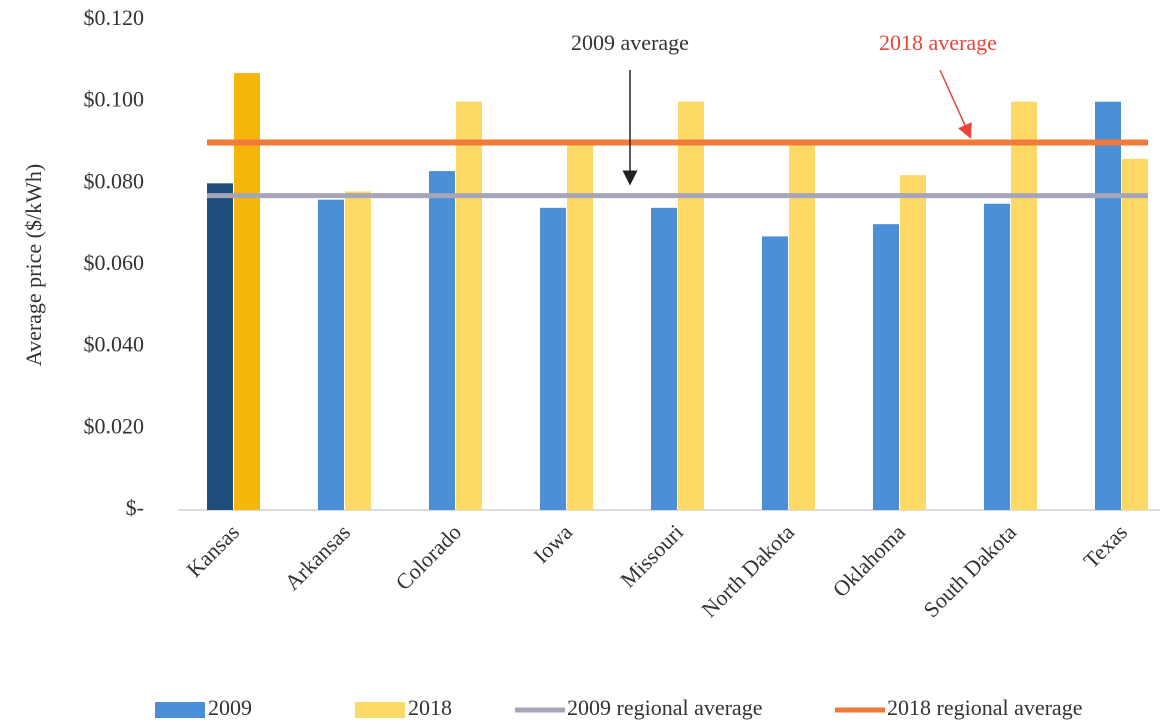  I want to click on y-tick-label: $0.020, so click(114, 425).